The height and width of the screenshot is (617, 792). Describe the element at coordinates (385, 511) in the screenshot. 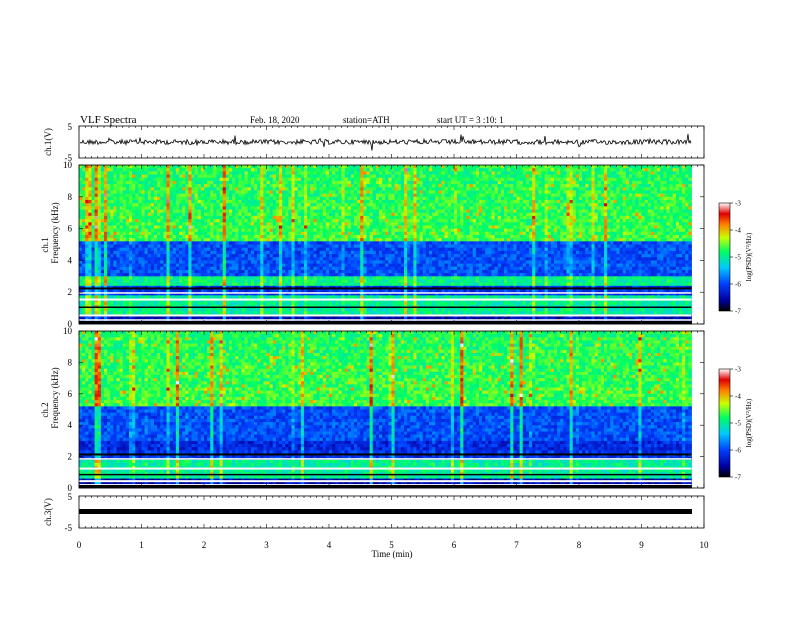

I see `ch3-waveform-line` at that location.